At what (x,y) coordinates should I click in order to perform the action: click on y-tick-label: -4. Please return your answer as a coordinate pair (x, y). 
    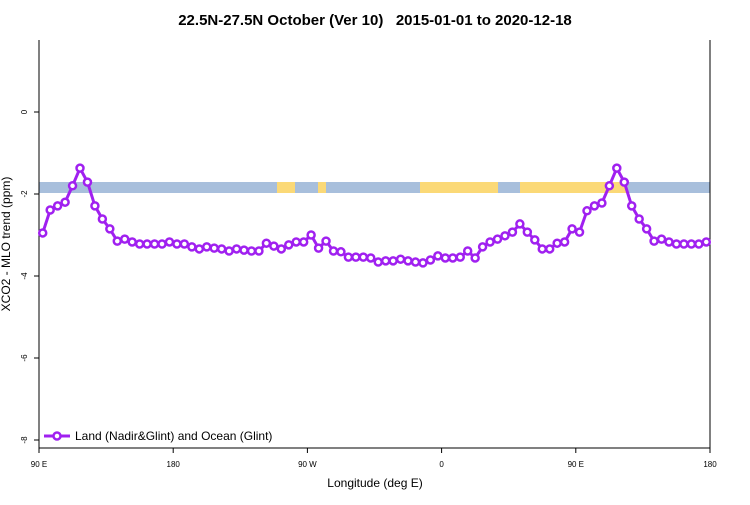
    Looking at the image, I should click on (24, 276).